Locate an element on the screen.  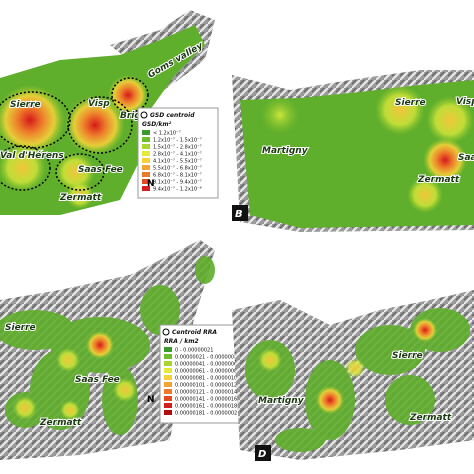
place-label: Saas is located at coordinates (466, 158).